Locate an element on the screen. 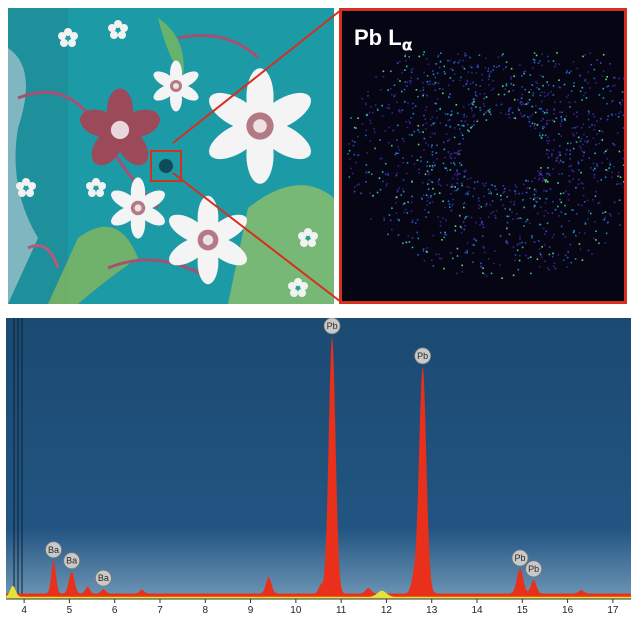 Image resolution: width=635 pixels, height=617 pixels. x-tick-label: 5 is located at coordinates (70, 610).